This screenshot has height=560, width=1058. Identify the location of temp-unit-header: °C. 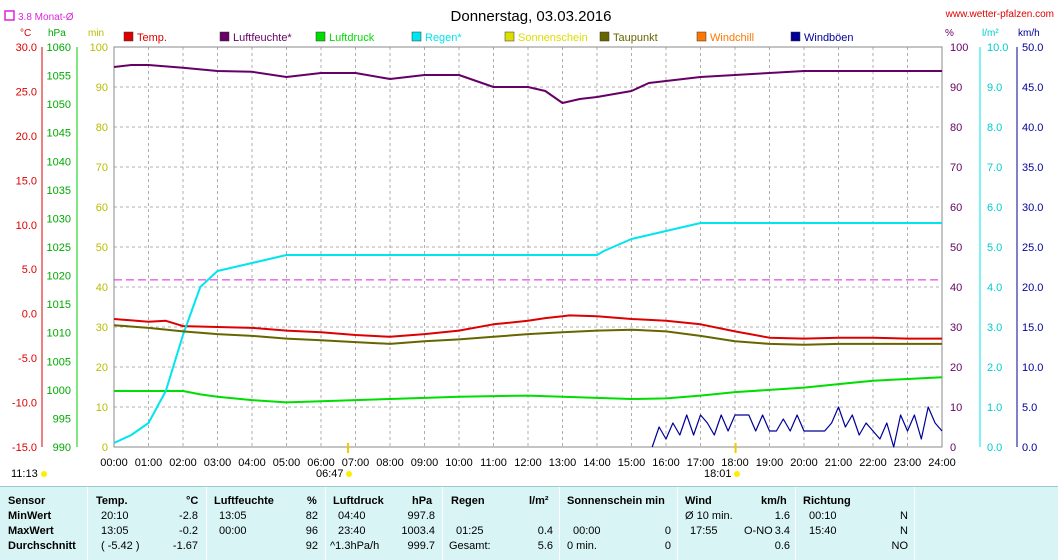
(192, 501).